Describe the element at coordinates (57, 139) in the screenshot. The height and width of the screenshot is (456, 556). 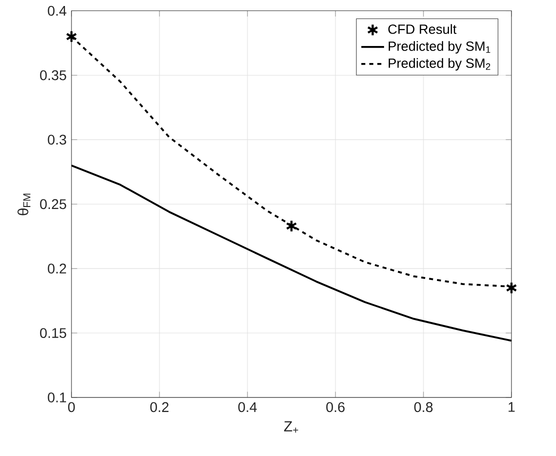
I see `y-tick-label: 0.3` at that location.